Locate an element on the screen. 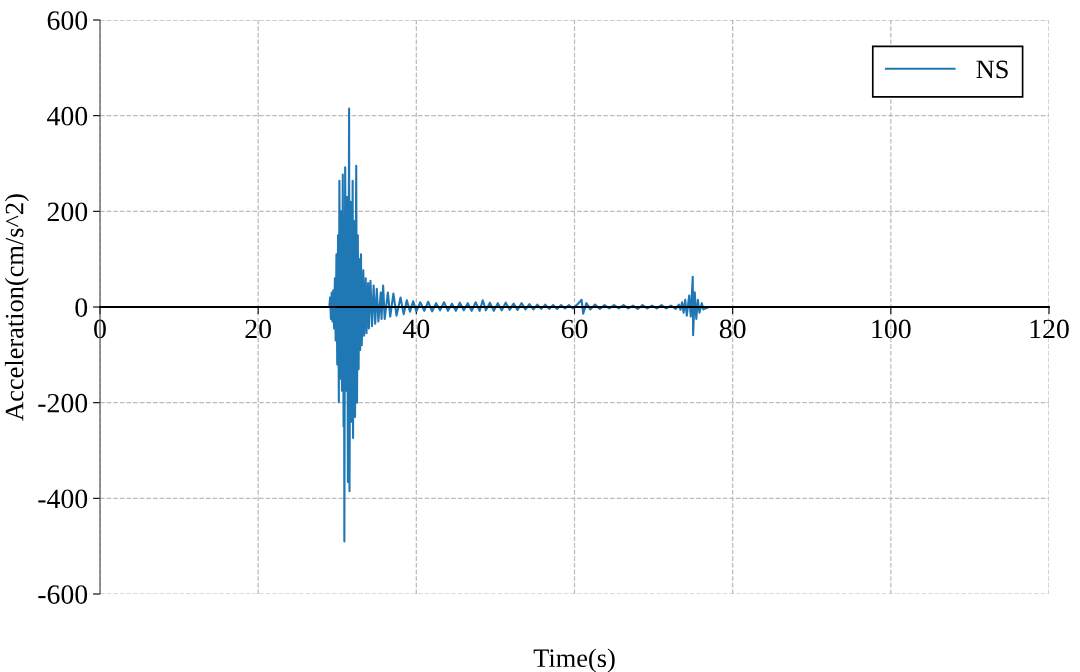 The width and height of the screenshot is (1080, 672). y-tick-label: 600 is located at coordinates (67, 20).